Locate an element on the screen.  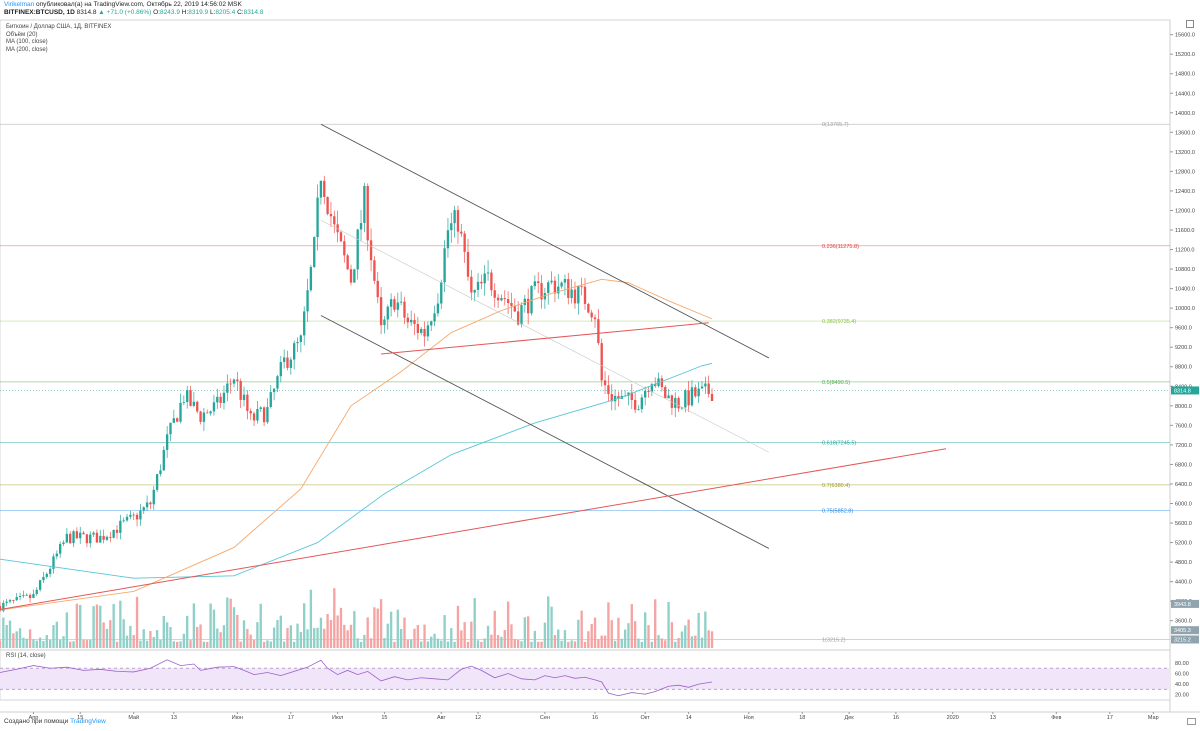
legend-title: Биткоин / Доллар США, 1Д, BITFINEX is located at coordinates (59, 27).